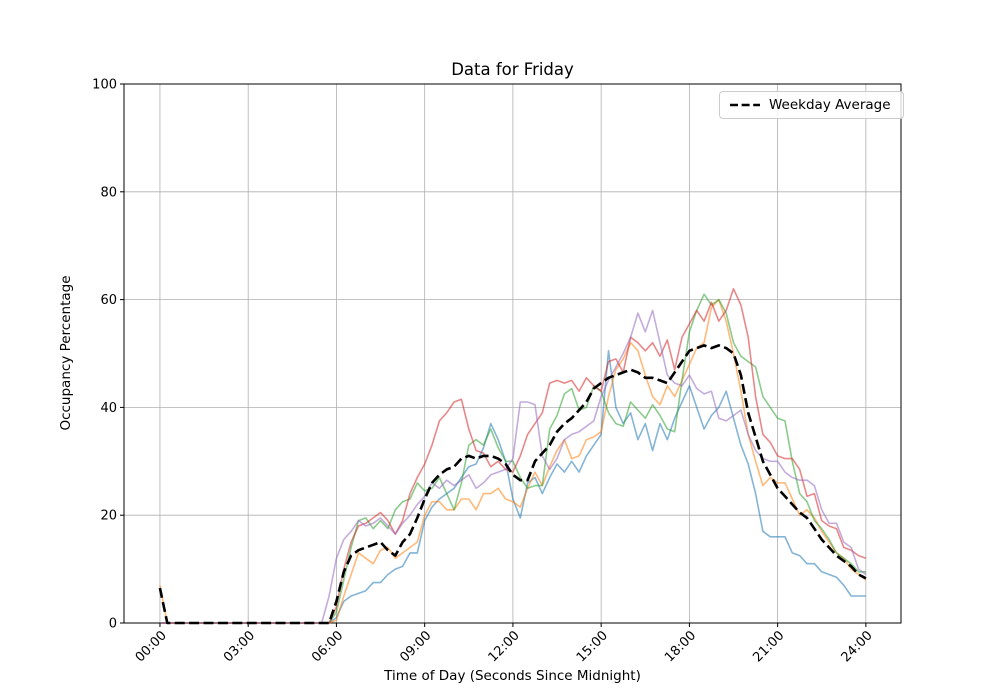  Describe the element at coordinates (592, 646) in the screenshot. I see `x-tick-label: 15:00` at that location.